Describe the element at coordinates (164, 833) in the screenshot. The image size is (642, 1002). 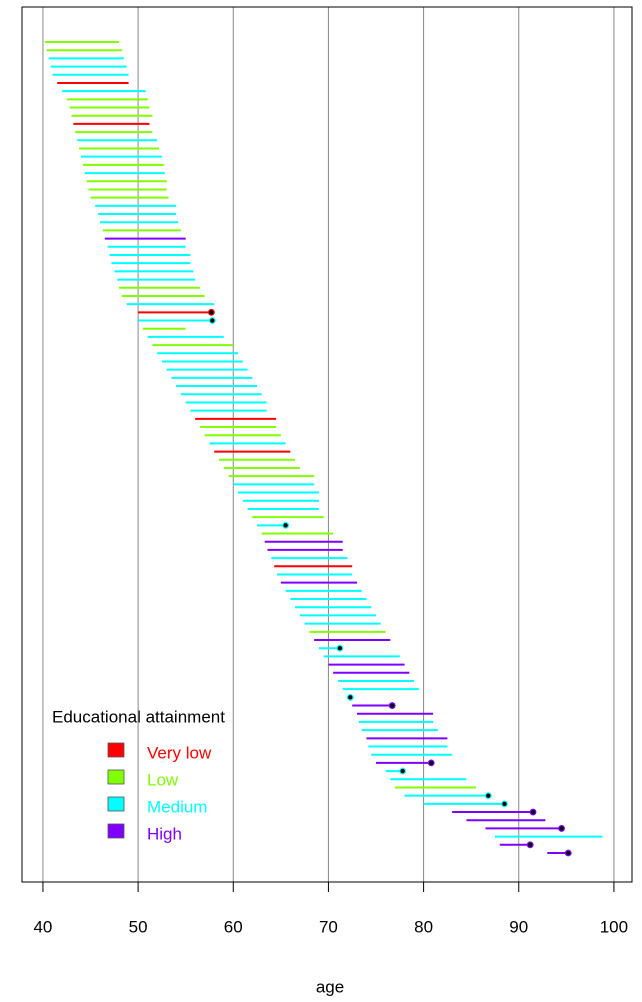
I see `legend-label: High` at that location.